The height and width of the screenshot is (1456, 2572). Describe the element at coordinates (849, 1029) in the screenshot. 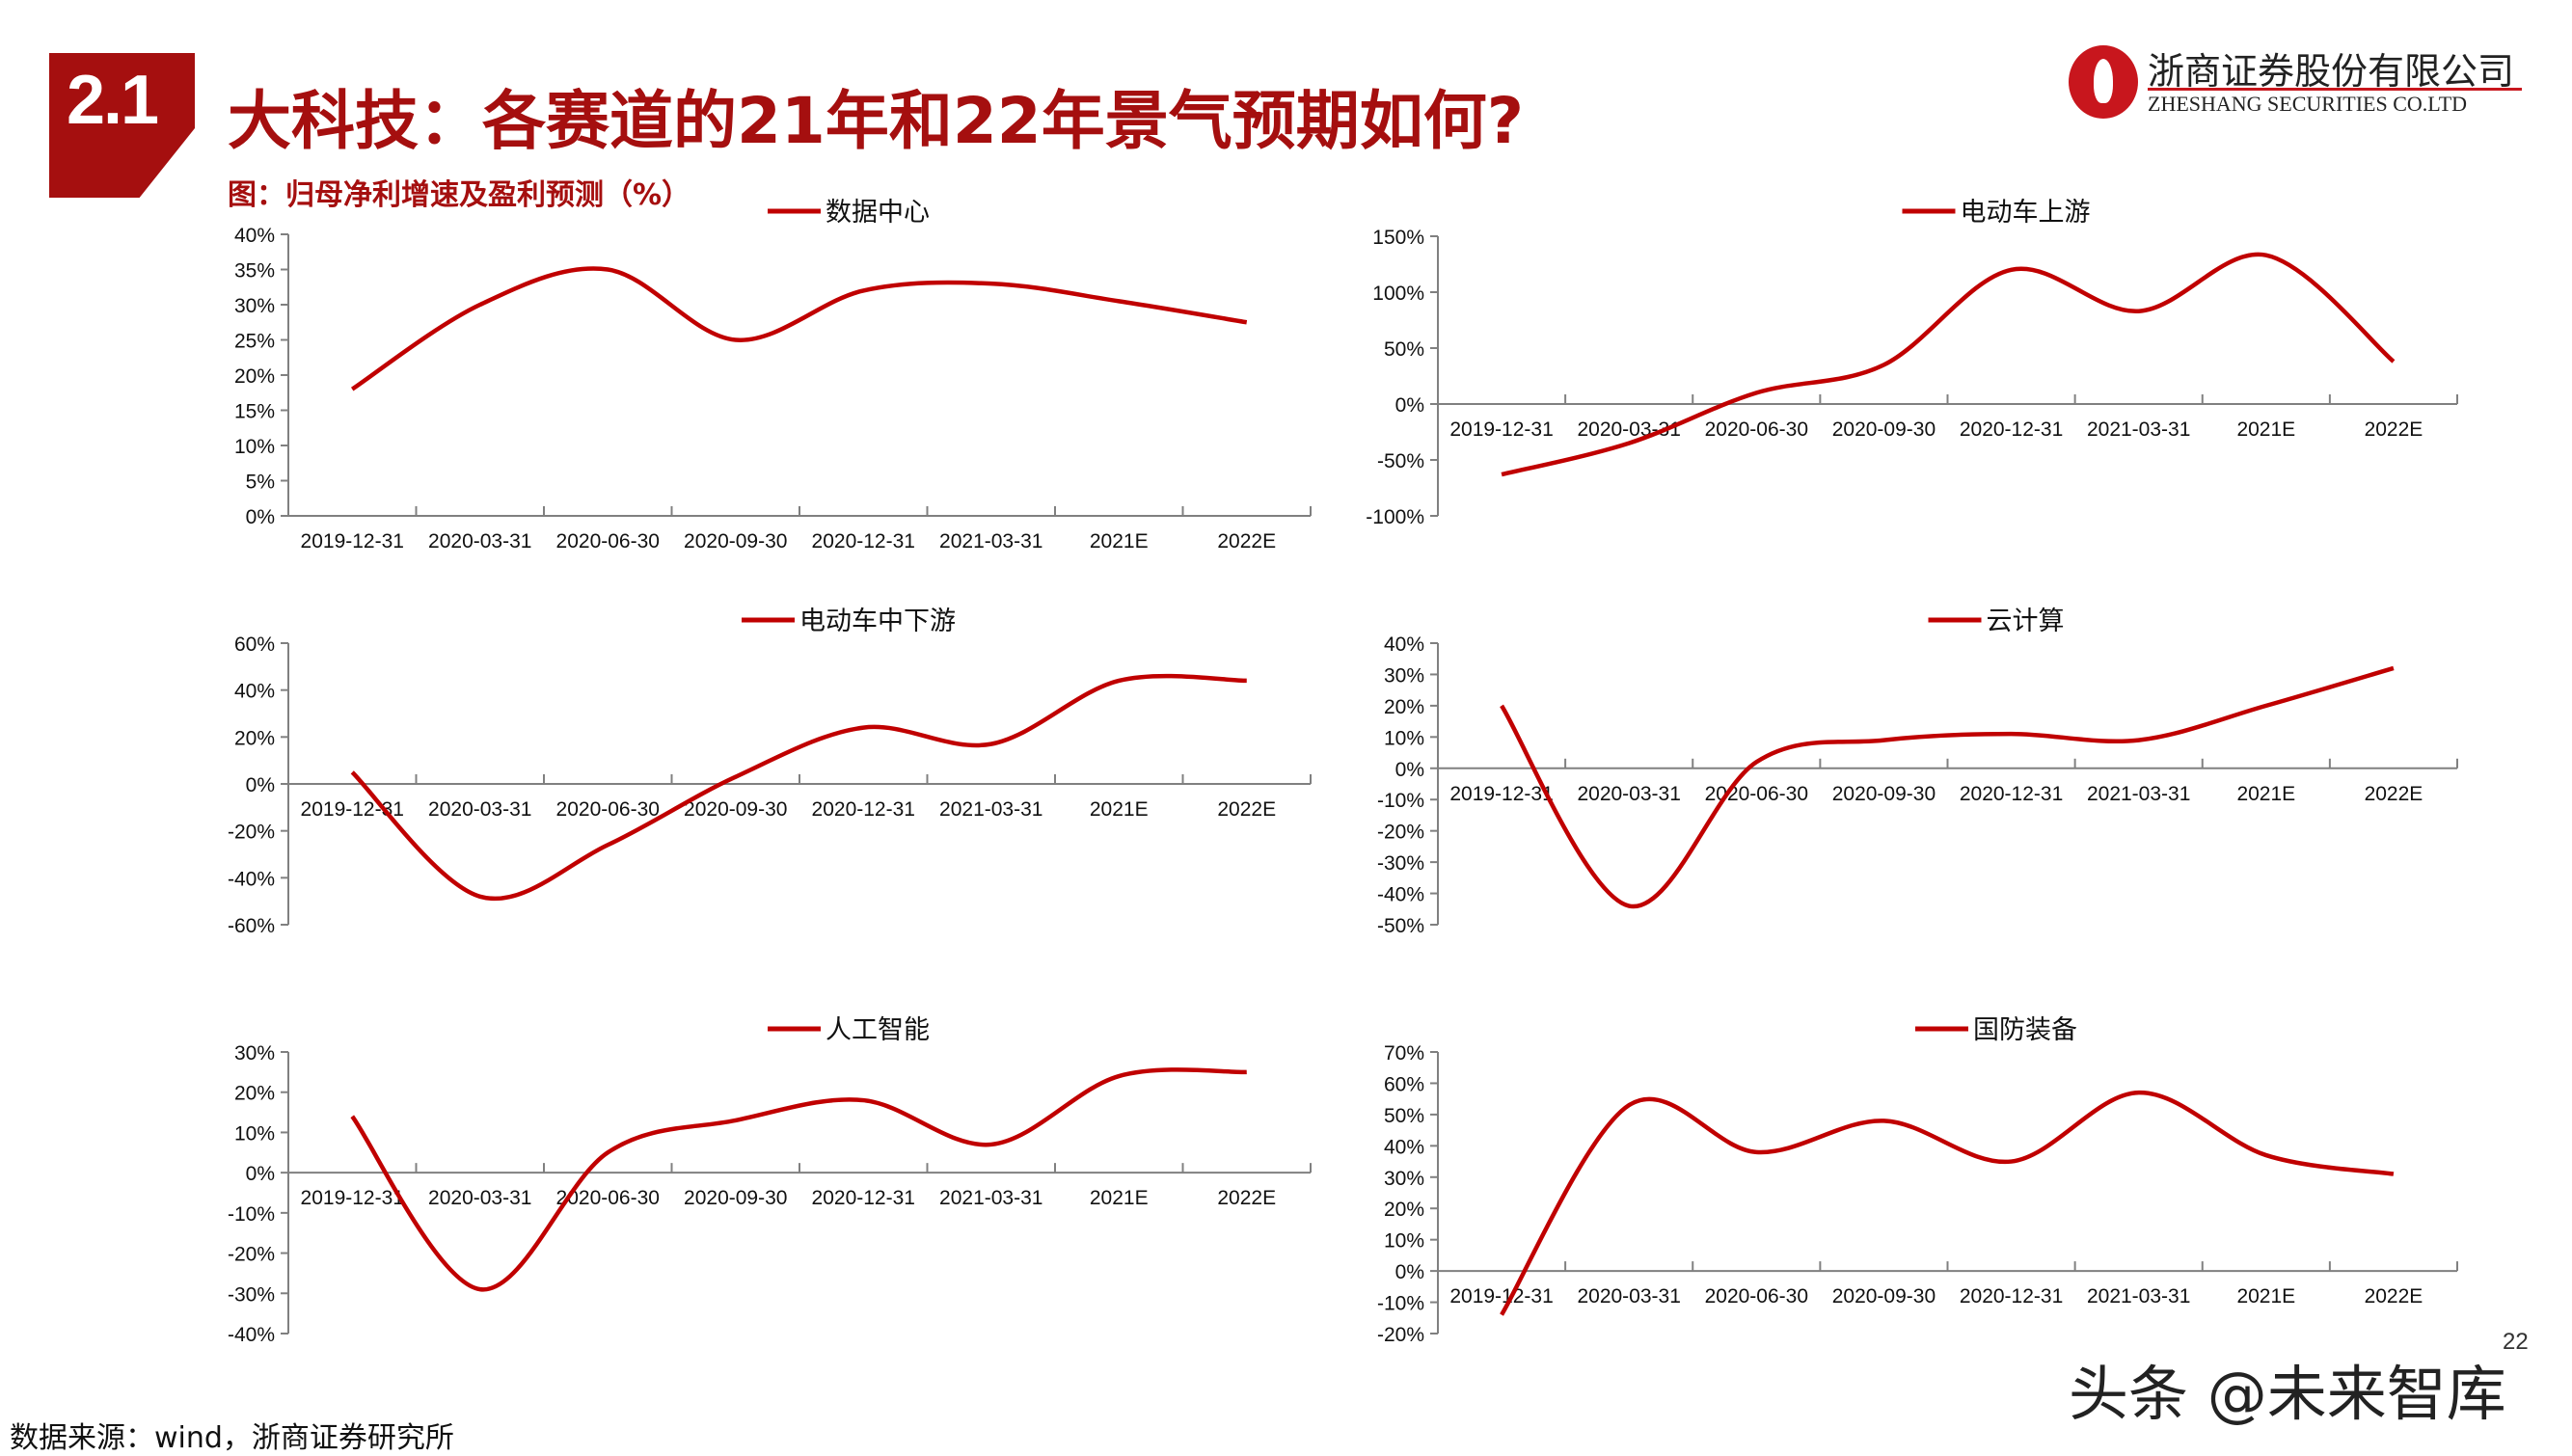

I see `legend: 人工智能` at that location.